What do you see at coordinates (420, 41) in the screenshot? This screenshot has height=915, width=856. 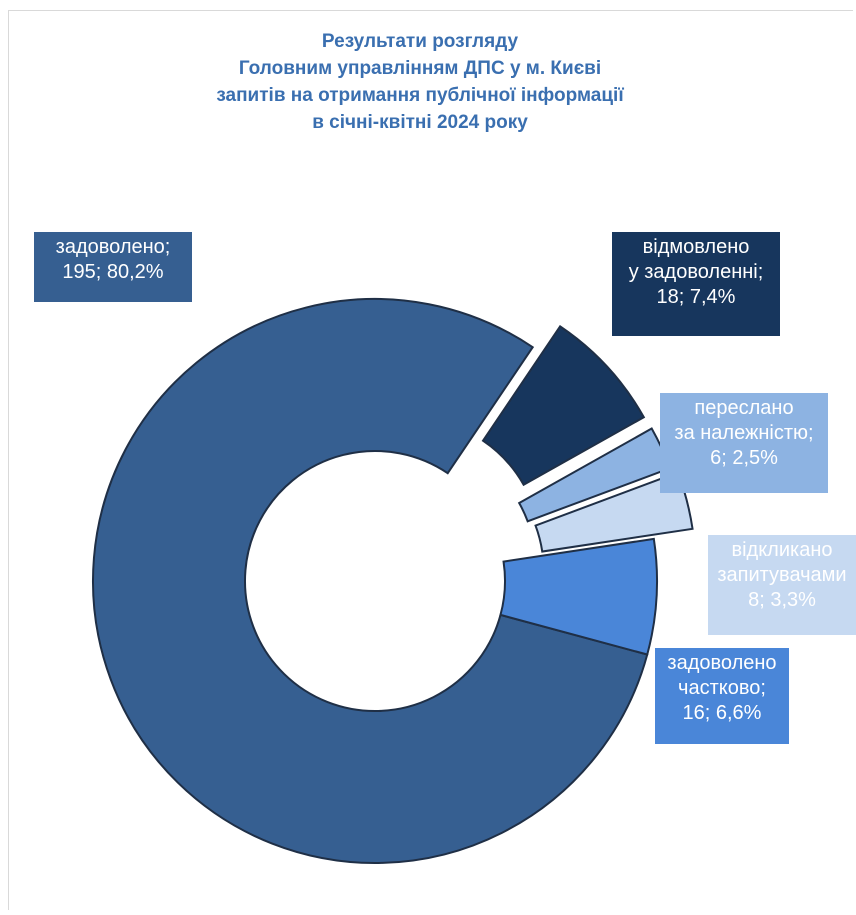 I see `title-line-1: Результати розгляду` at bounding box center [420, 41].